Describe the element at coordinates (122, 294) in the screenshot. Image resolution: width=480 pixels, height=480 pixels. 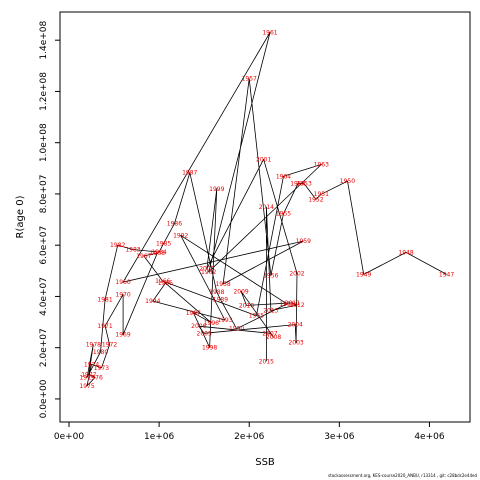
I see `year-label: 1970` at that location.